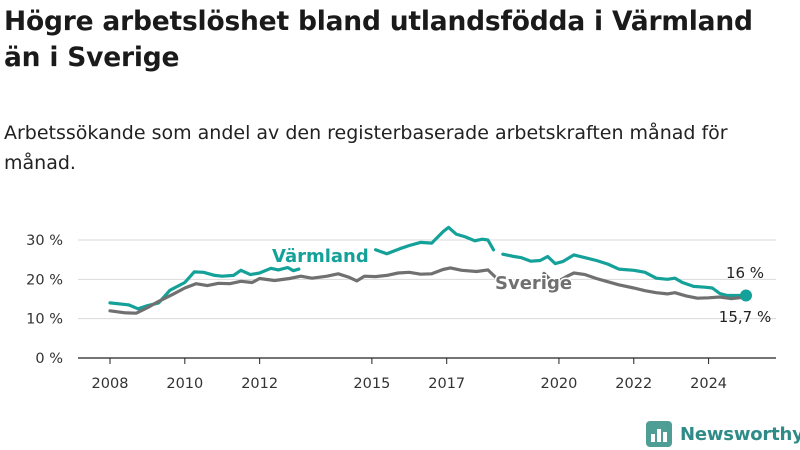  I want to click on x-tick-label: 2017, so click(446, 384).